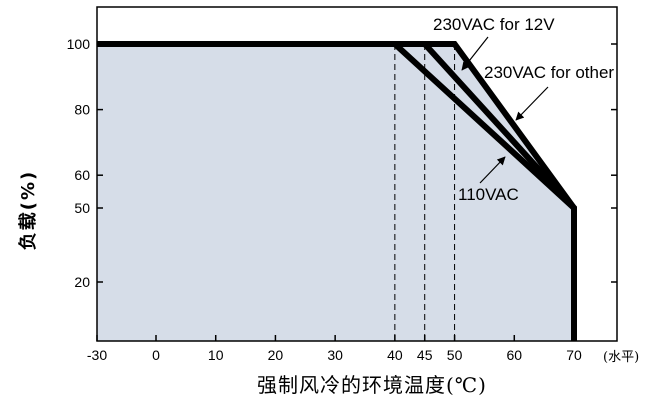 The image size is (662, 403). Describe the element at coordinates (82, 208) in the screenshot. I see `y-tick-label: 50` at that location.